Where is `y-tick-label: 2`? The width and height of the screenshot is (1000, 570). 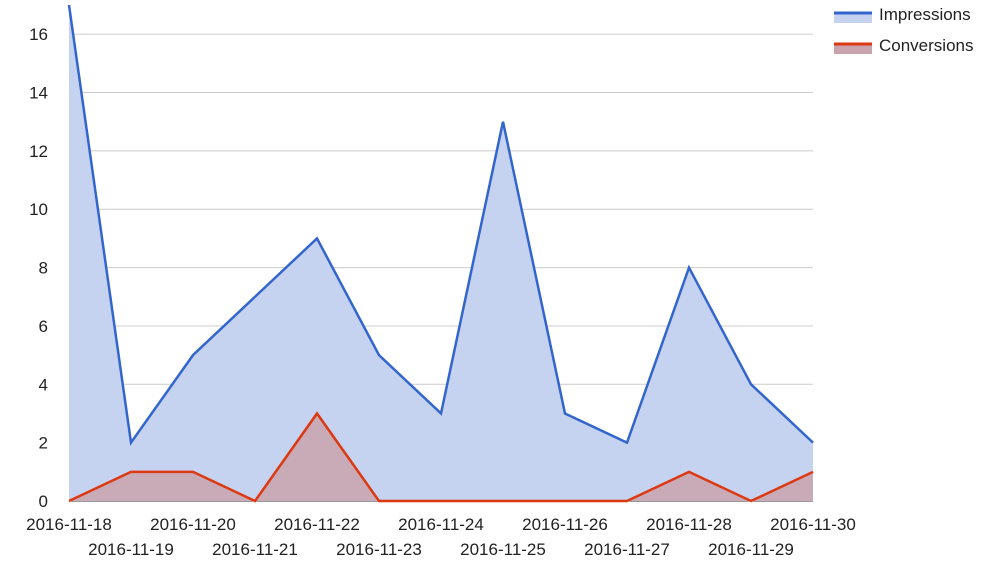
y-tick-label: 2 is located at coordinates (43, 443).